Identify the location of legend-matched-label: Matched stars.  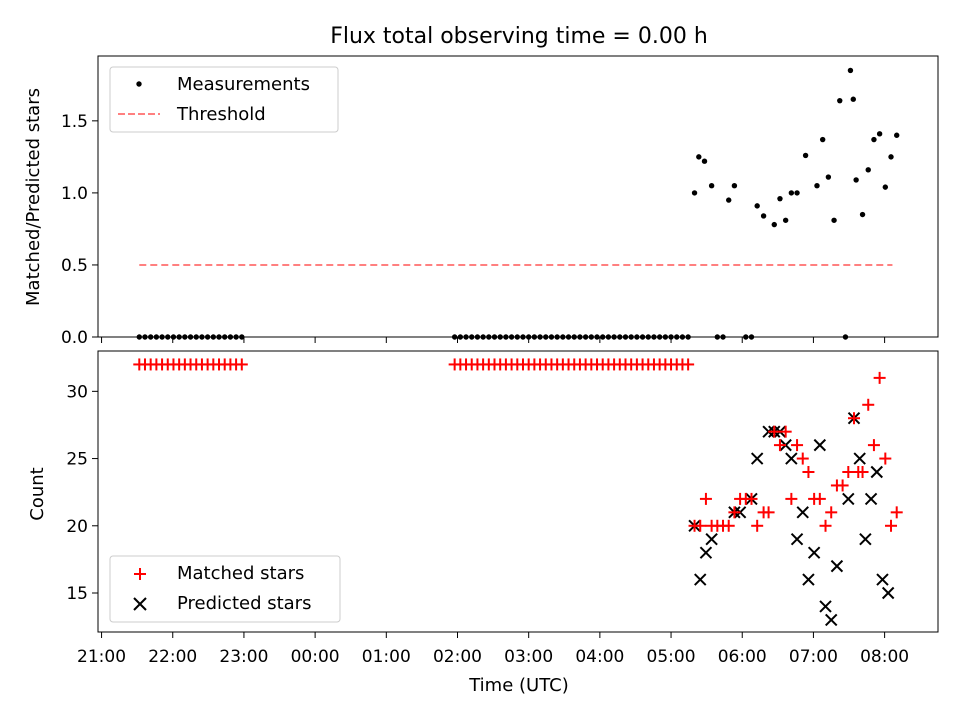
(240, 573).